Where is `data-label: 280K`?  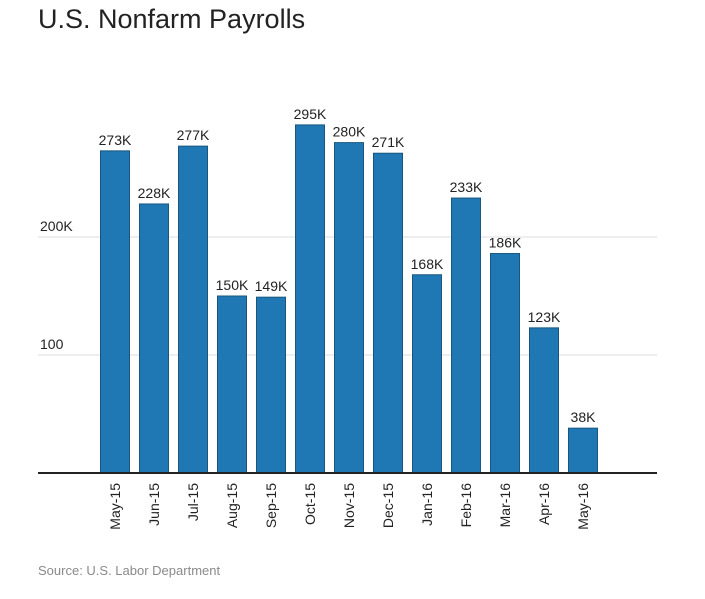
data-label: 280K is located at coordinates (349, 132).